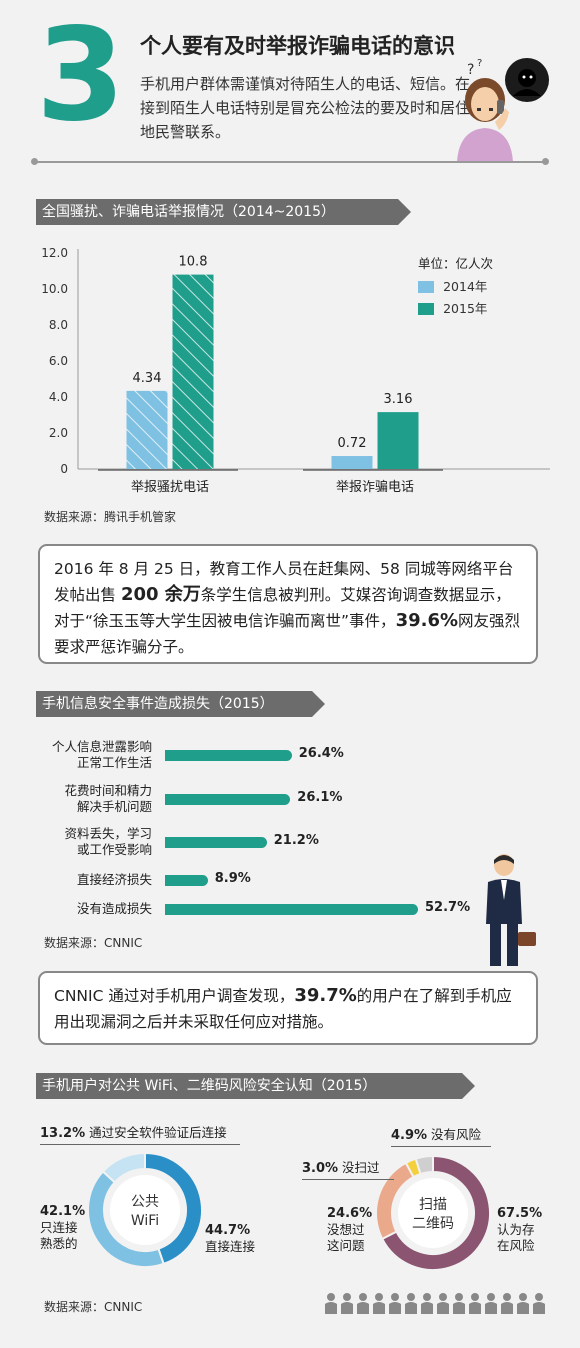 This screenshot has height=1348, width=580. What do you see at coordinates (58, 433) in the screenshot?
I see `y-tick-label: 2.0` at bounding box center [58, 433].